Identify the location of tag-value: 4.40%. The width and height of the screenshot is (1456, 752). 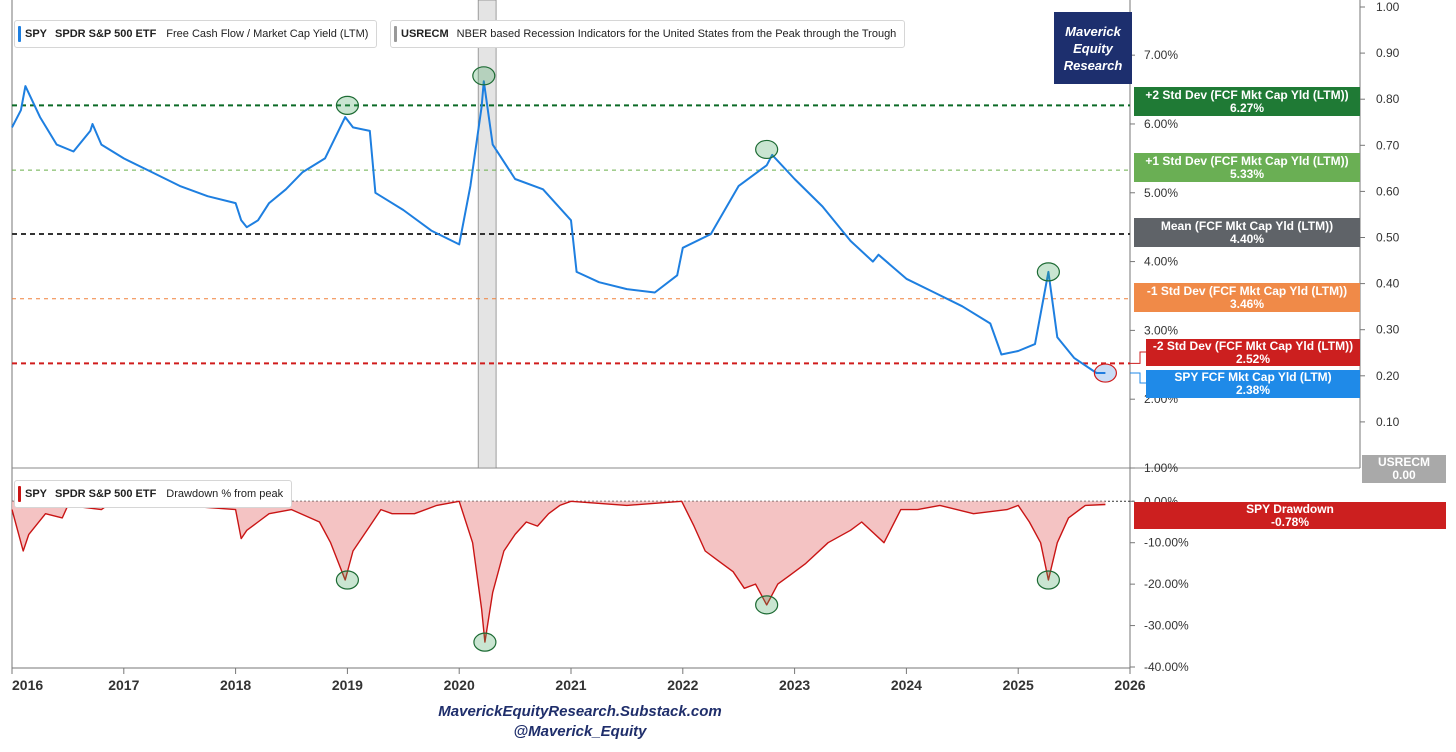
(1247, 238).